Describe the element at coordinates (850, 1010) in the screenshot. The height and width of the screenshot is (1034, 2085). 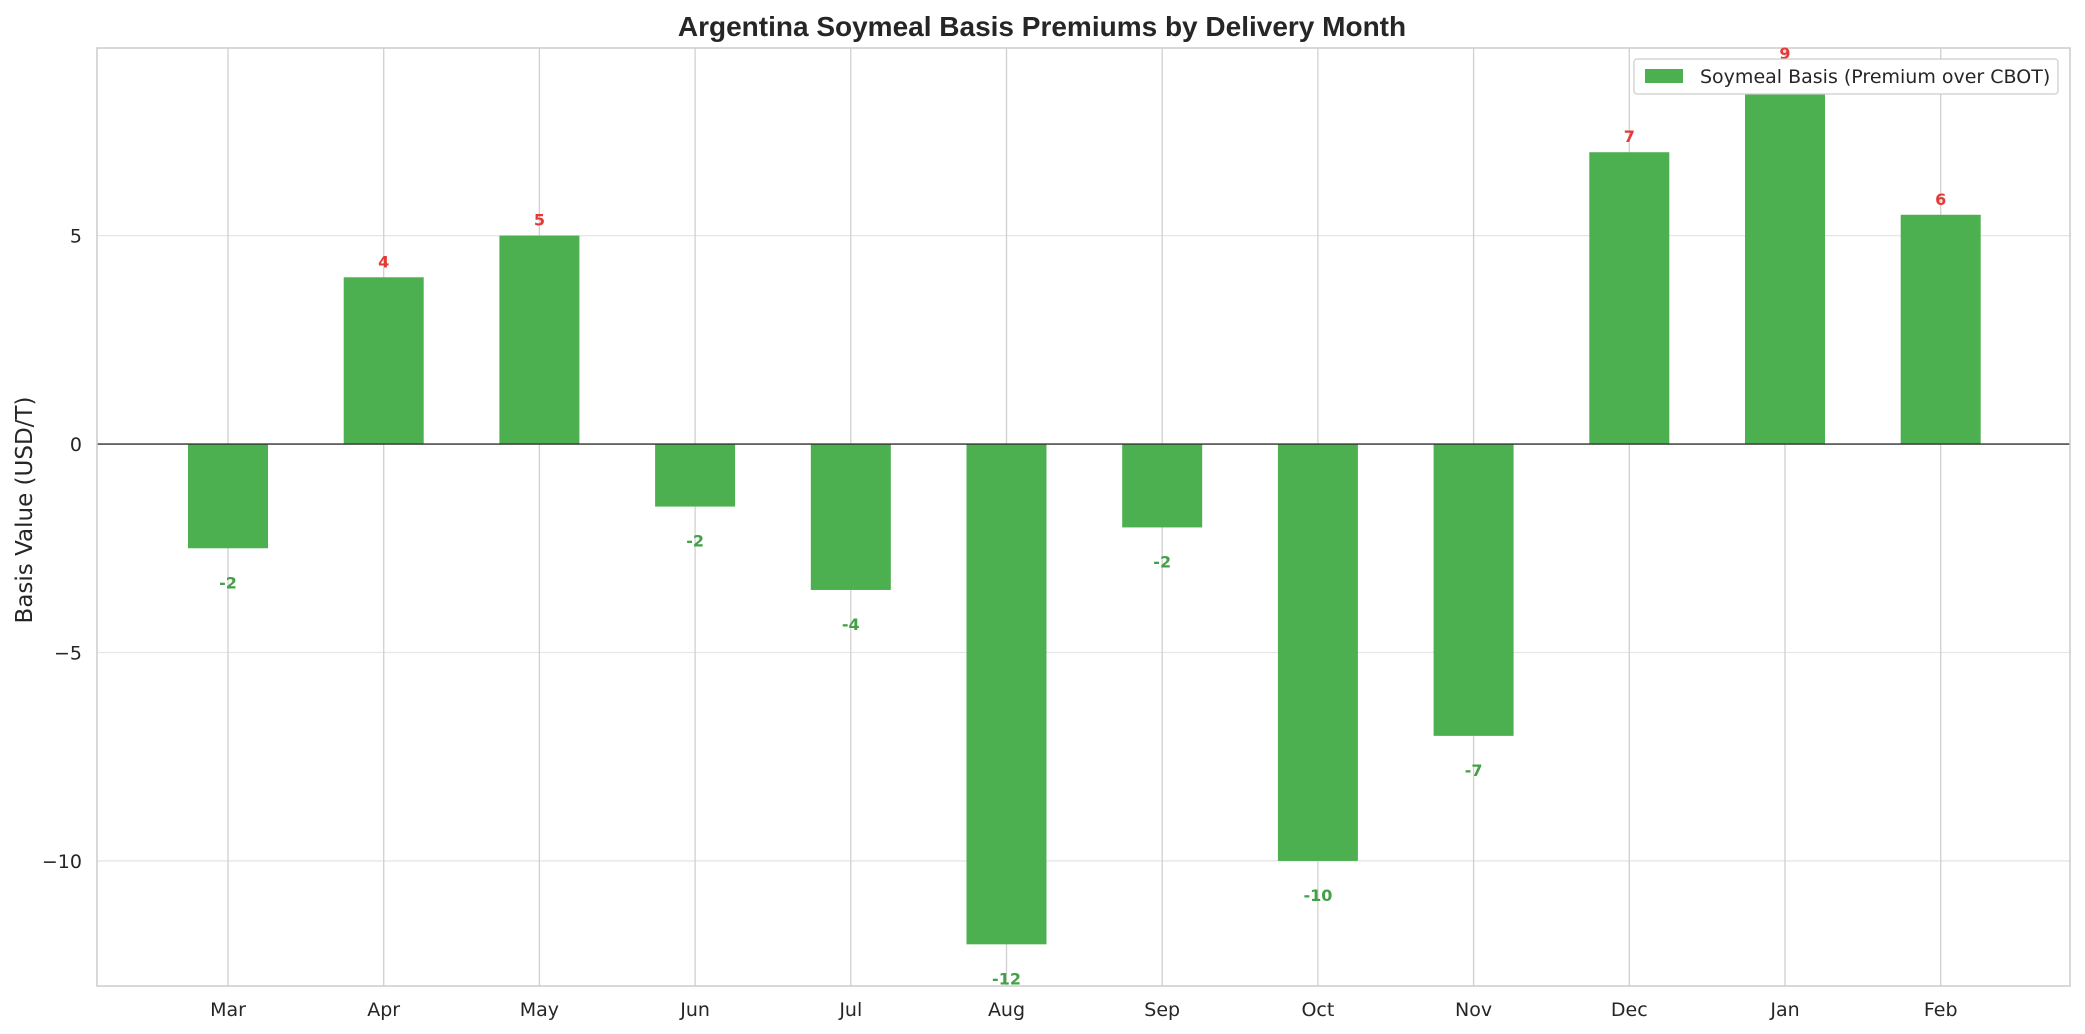
I see `x-tick-label: Jul` at that location.